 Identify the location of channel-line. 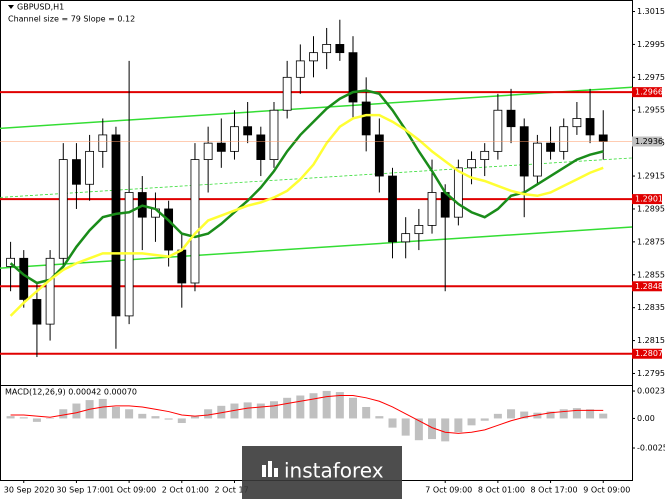
(316, 247).